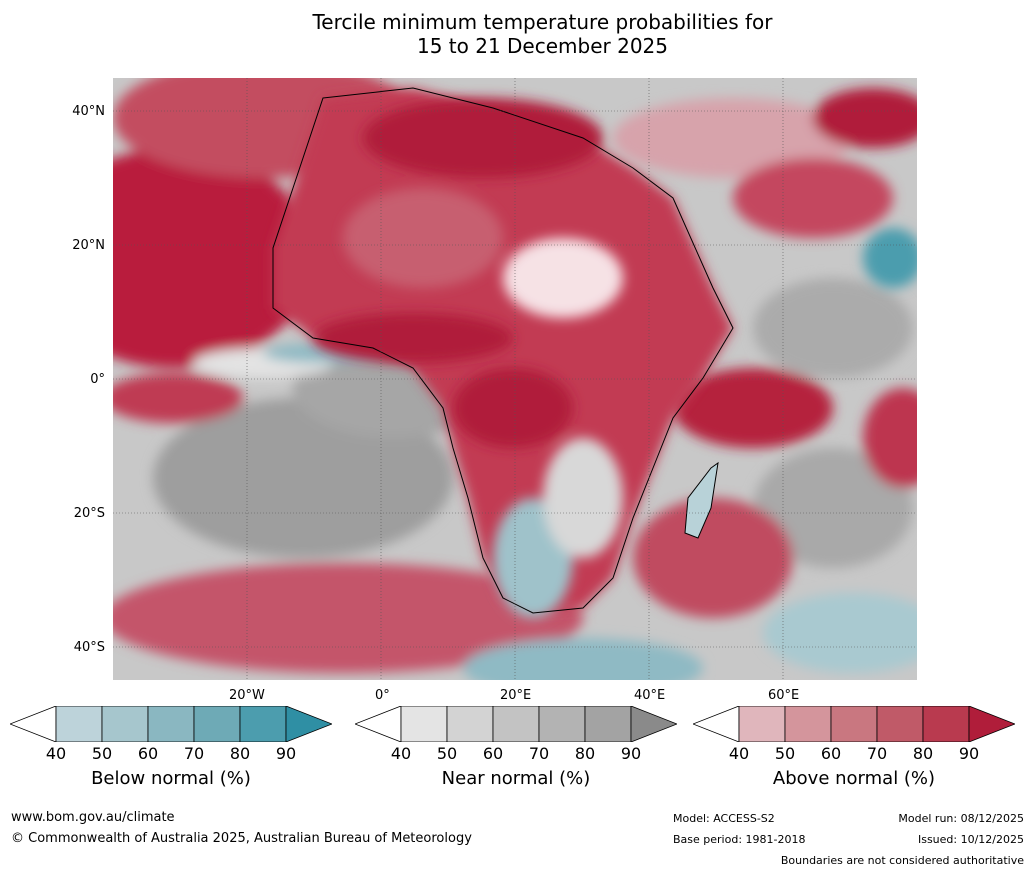 Image resolution: width=1035 pixels, height=873 pixels. What do you see at coordinates (89, 647) in the screenshot?
I see `lat-label-40s: 40°S` at bounding box center [89, 647].